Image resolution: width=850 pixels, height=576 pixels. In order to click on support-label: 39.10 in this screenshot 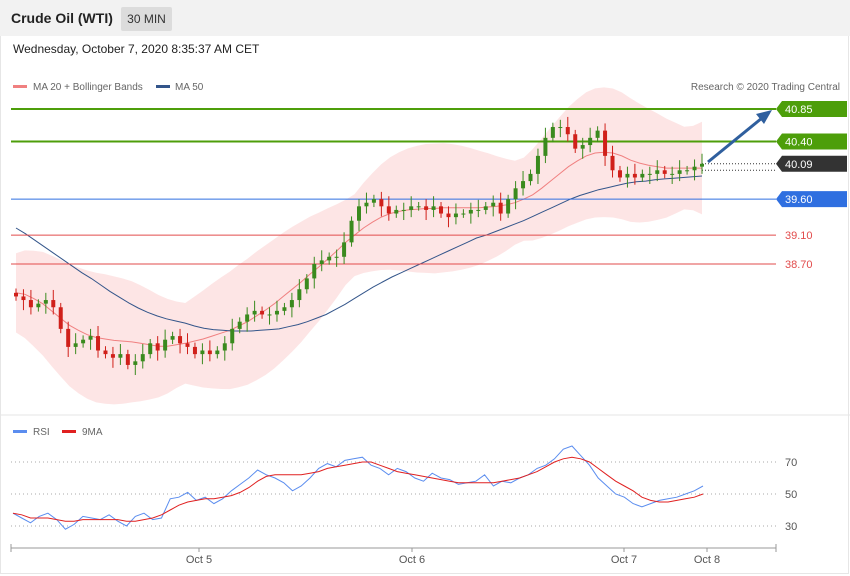, I will do `click(799, 236)`.